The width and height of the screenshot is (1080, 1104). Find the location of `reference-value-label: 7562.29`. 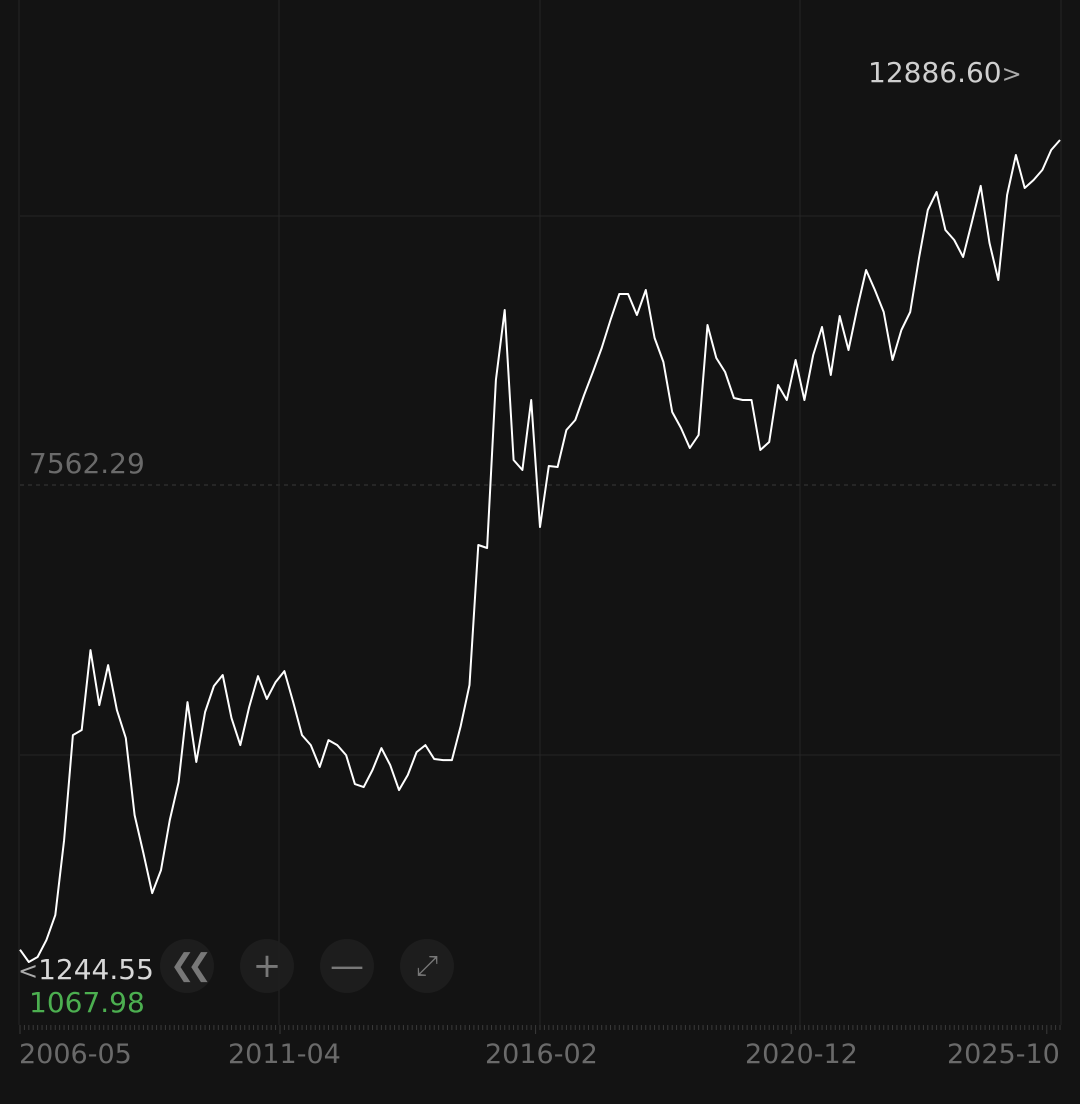

reference-value-label: 7562.29 is located at coordinates (87, 463).